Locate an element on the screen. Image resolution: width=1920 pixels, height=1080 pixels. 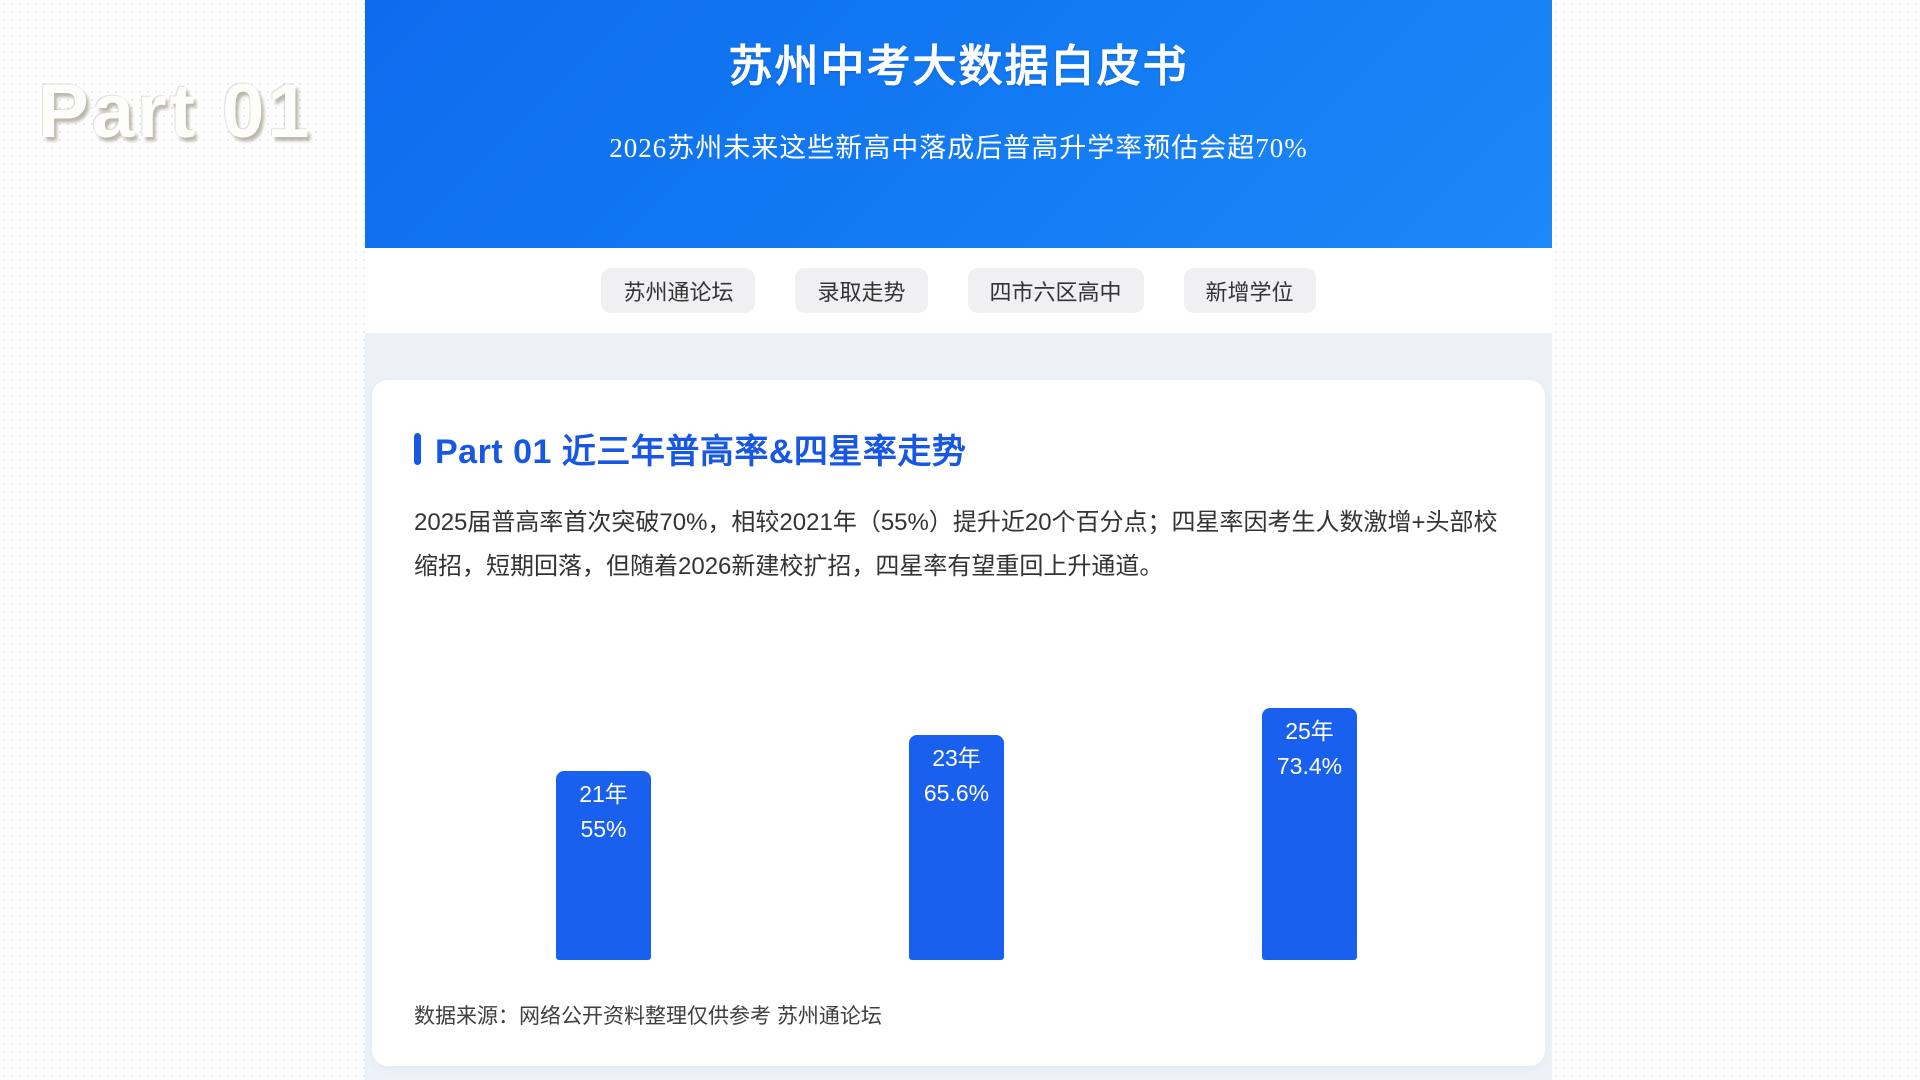
header-banner: 苏州中考大数据白皮书 2026苏州未来这些新高中落成后普高升学率预估会超70% is located at coordinates (958, 124).